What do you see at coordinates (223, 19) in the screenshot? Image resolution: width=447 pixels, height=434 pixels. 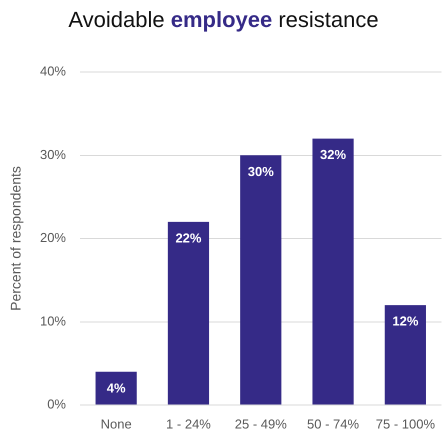 I see `chart-title: Avoidable employee resistance` at bounding box center [223, 19].